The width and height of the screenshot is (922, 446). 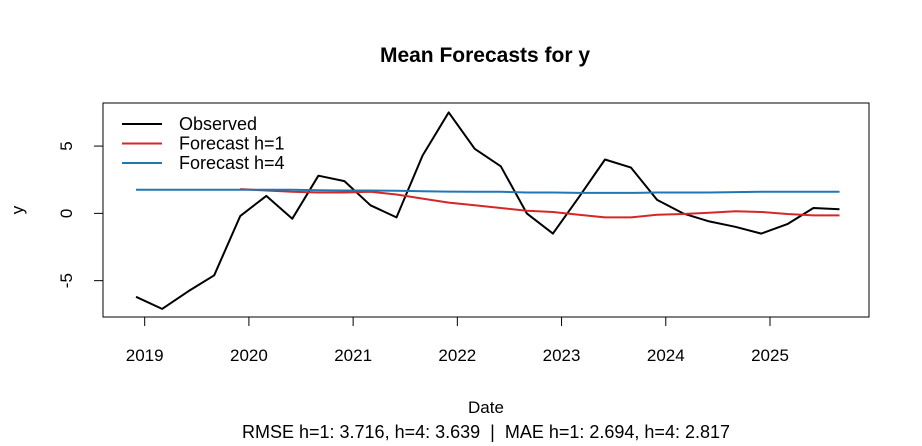 What do you see at coordinates (232, 144) in the screenshot?
I see `legend-label: Forecast h=1` at bounding box center [232, 144].